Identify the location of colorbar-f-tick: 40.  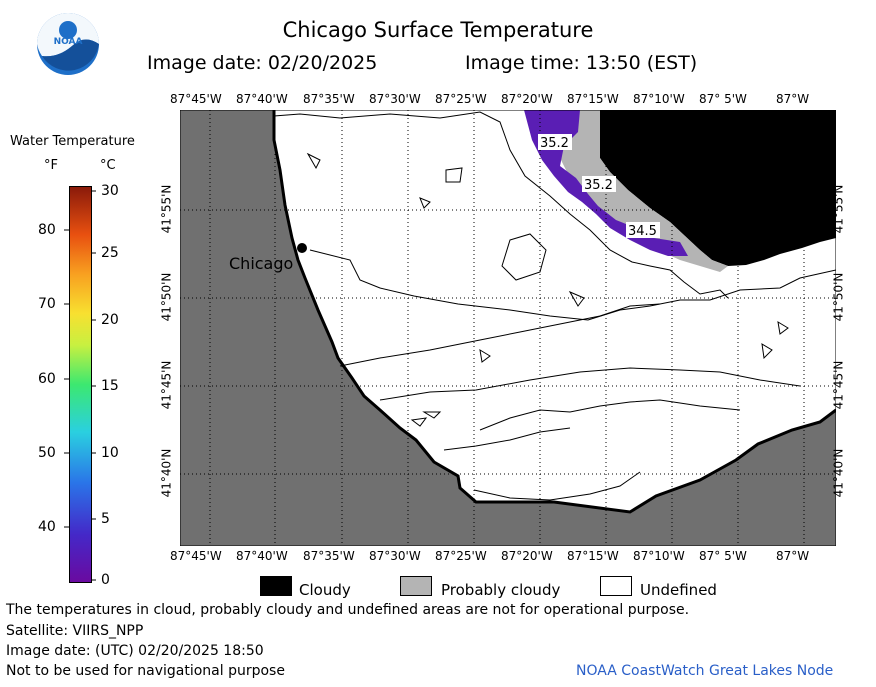
(47, 527).